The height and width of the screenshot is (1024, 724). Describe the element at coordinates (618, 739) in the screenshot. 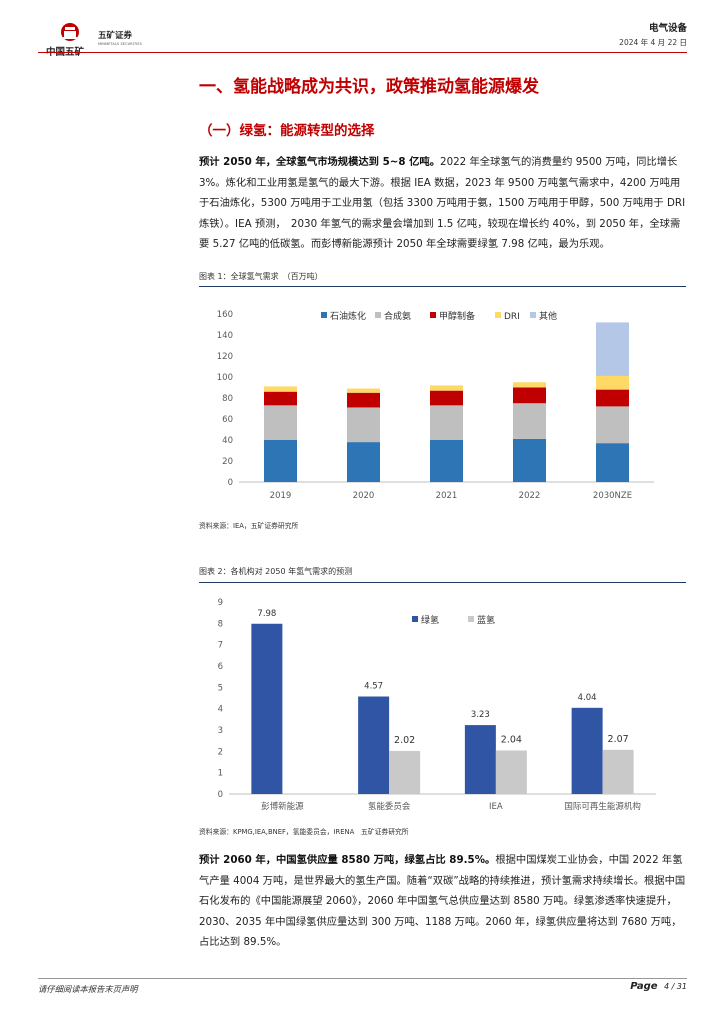

I see `data-label: 2.07` at that location.